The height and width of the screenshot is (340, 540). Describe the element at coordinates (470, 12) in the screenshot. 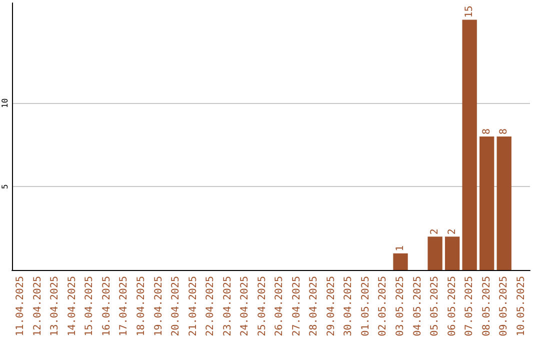

I see `data-label: 15` at that location.